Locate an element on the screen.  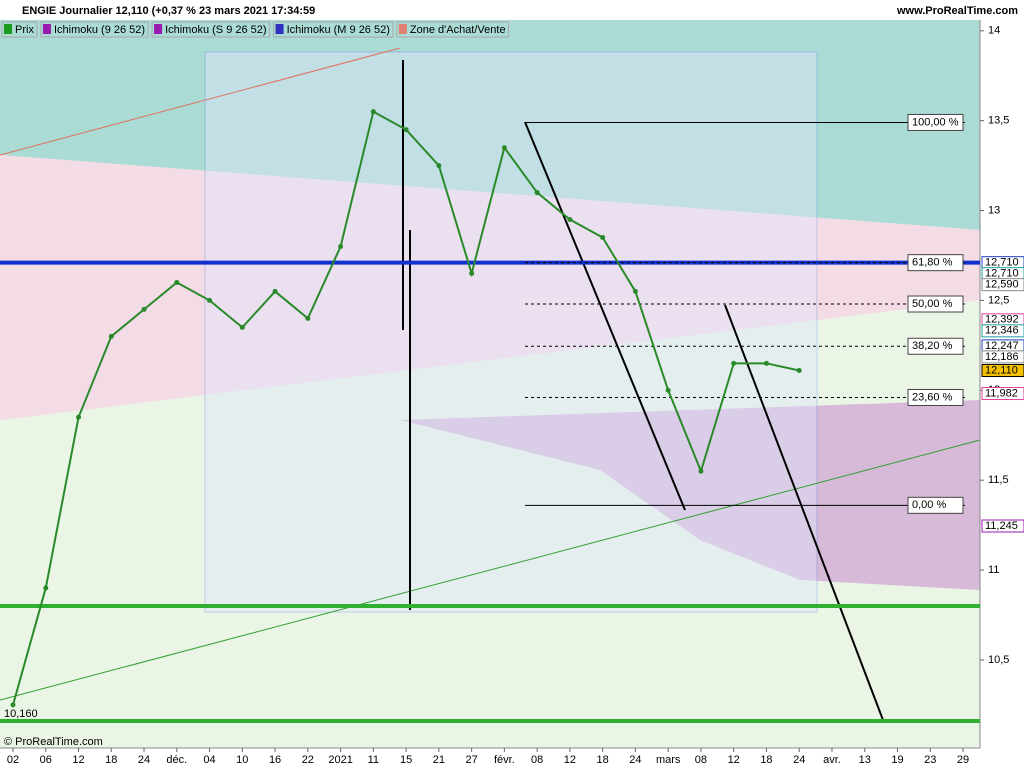
x-tick-label: févr. is located at coordinates (504, 760).